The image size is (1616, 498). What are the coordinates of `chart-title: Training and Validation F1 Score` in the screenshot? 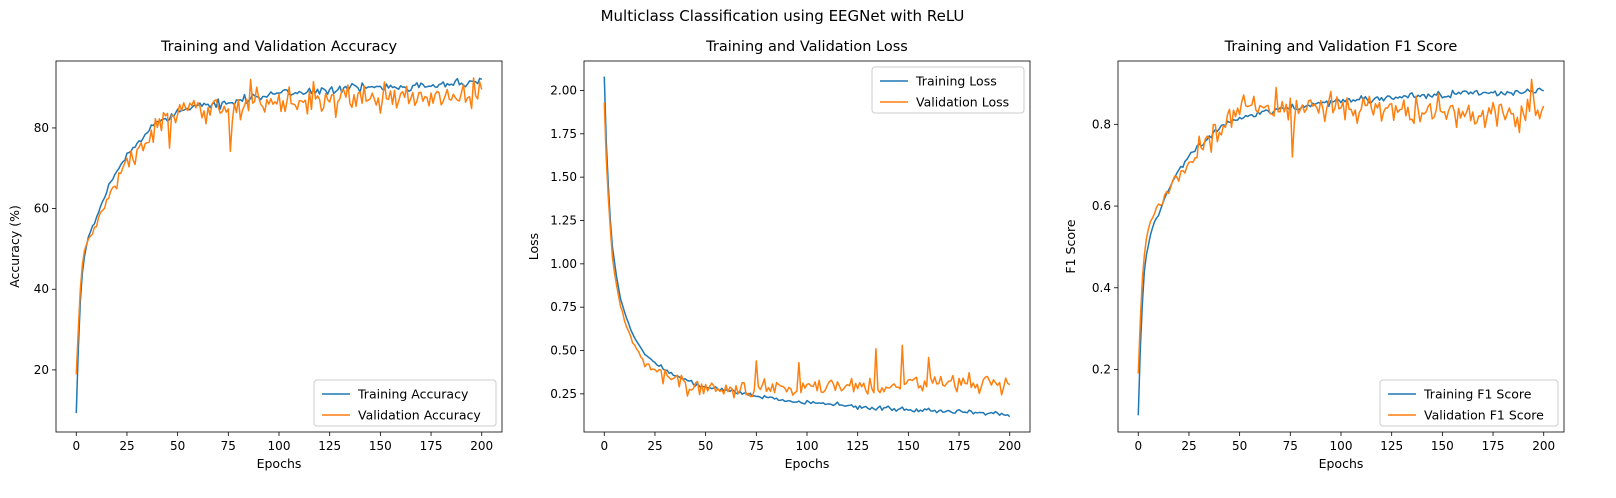 It's located at (1341, 47).